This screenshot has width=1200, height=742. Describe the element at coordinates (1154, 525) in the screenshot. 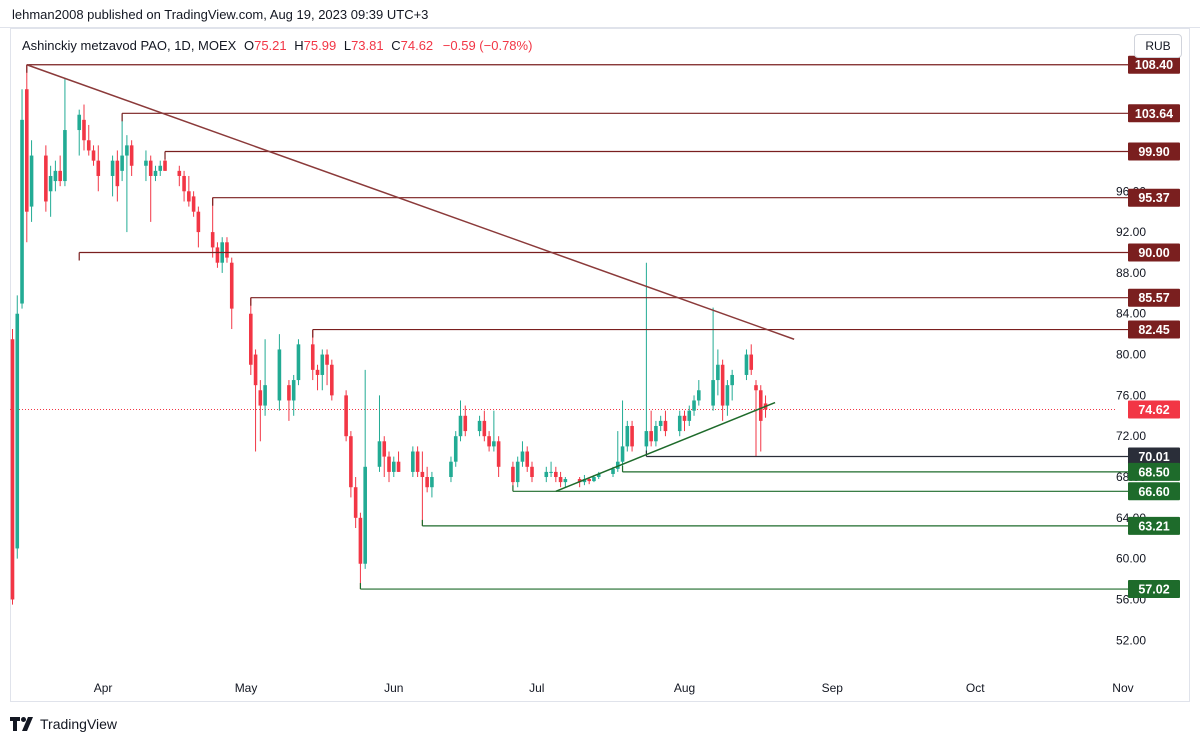

I see `price-axis-label: 63.21` at that location.